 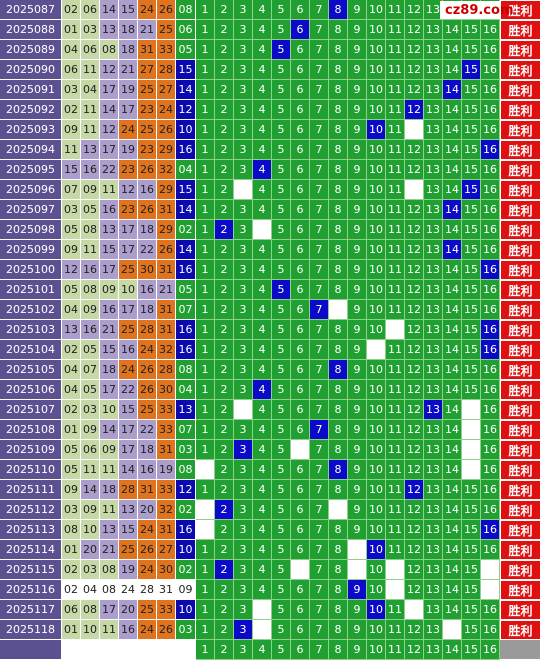 What do you see at coordinates (128, 330) in the screenshot?
I see `red-ball: 25` at bounding box center [128, 330].